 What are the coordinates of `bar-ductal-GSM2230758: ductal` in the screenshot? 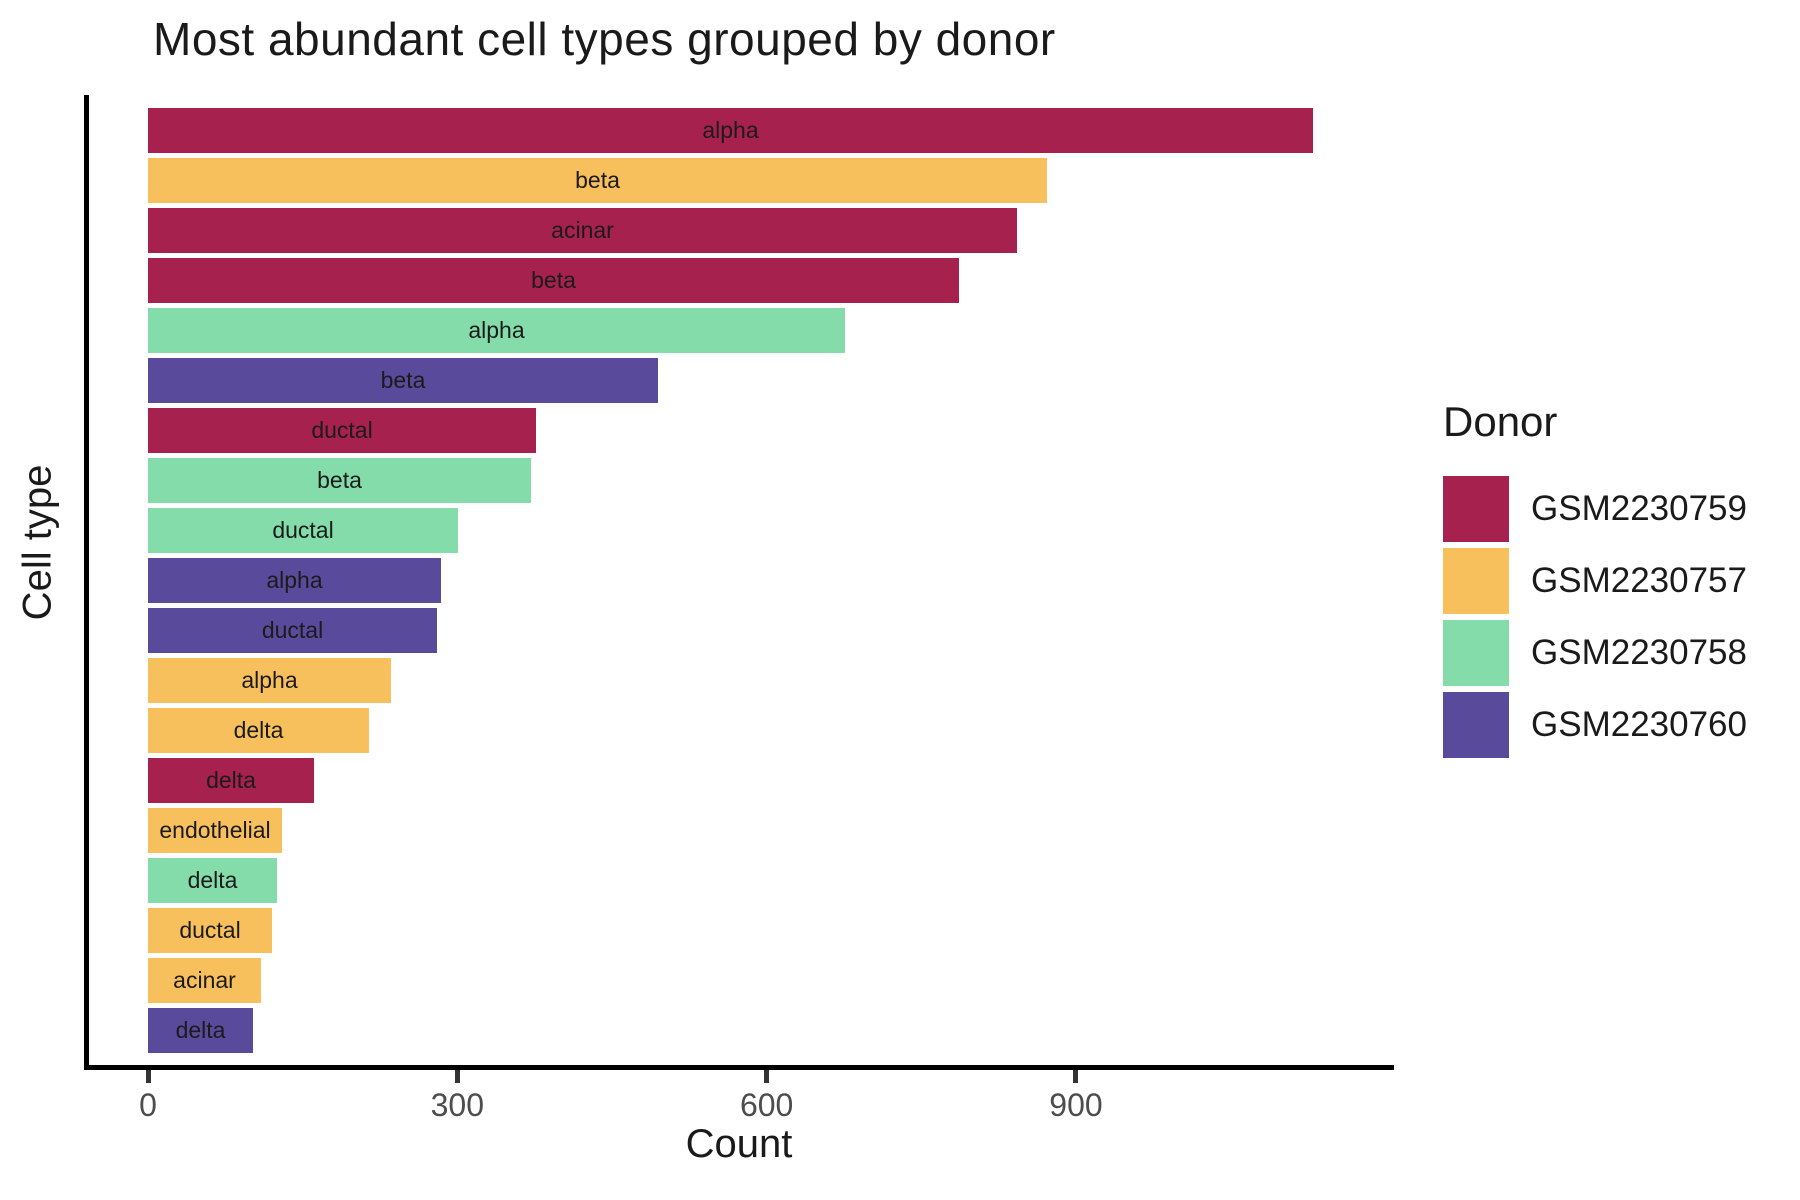 It's located at (303, 530).